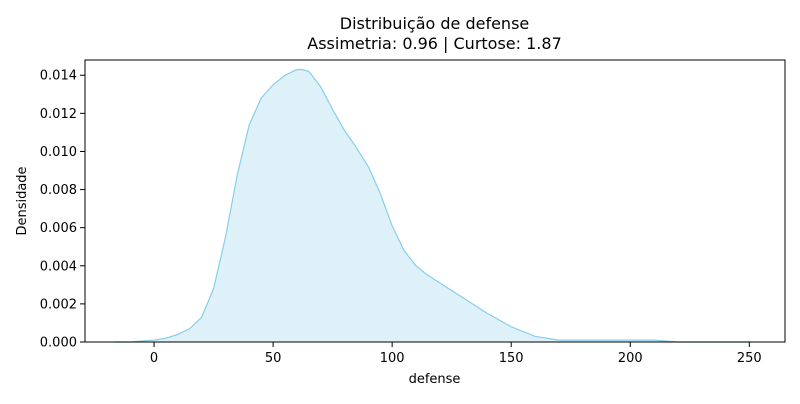 Image resolution: width=800 pixels, height=404 pixels. Describe the element at coordinates (749, 358) in the screenshot. I see `x-tick-label: 250` at that location.